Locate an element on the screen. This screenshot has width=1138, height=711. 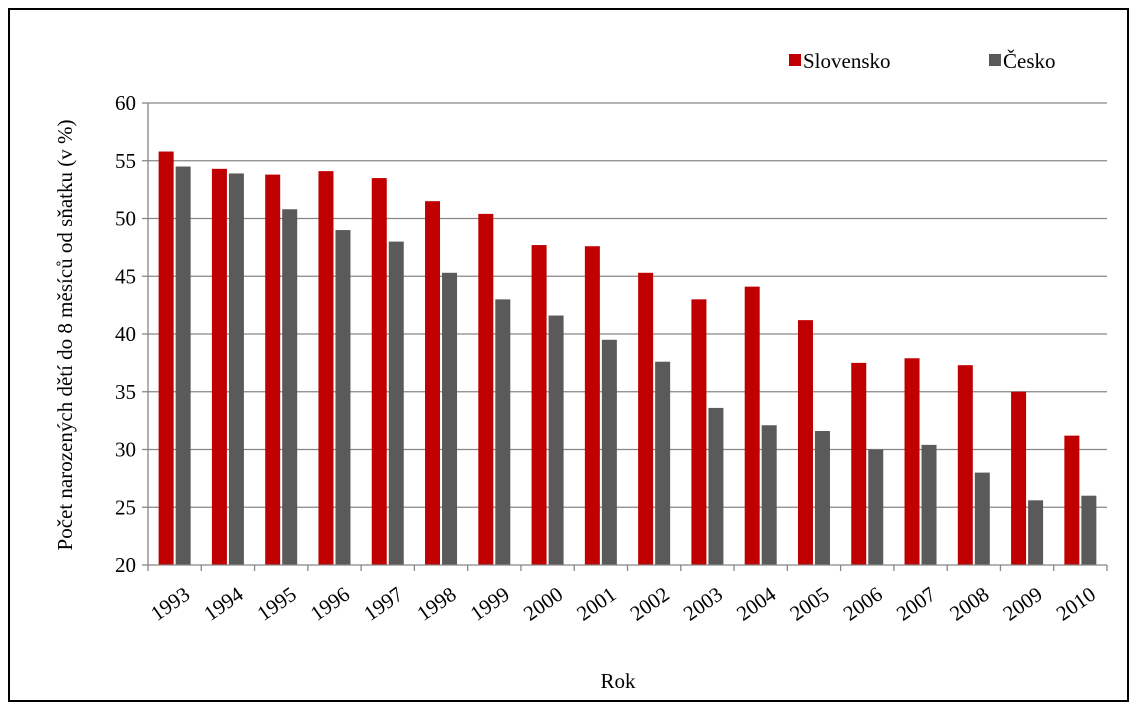
x-tick-label: 2006 is located at coordinates (863, 604).